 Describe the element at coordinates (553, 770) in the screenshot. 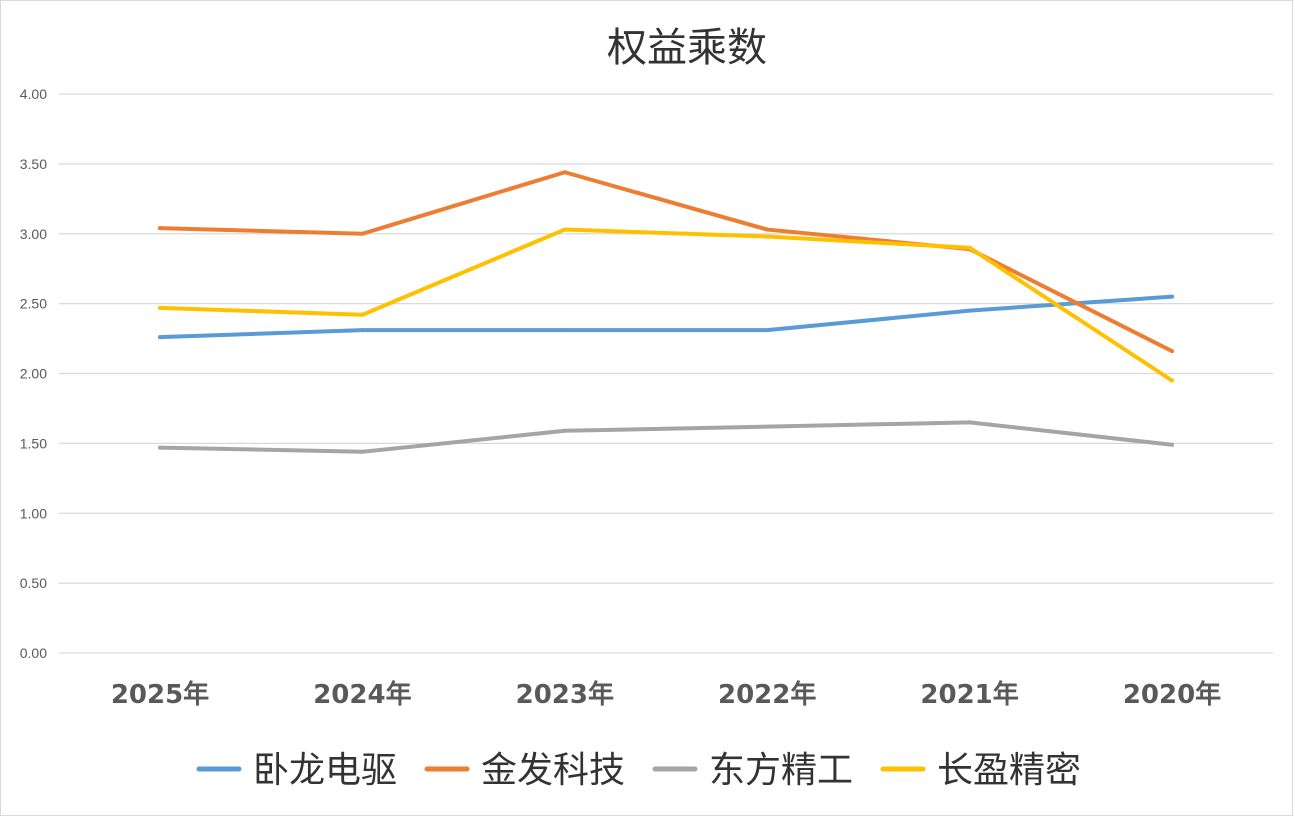

I see `legend-label: 金发科技` at that location.